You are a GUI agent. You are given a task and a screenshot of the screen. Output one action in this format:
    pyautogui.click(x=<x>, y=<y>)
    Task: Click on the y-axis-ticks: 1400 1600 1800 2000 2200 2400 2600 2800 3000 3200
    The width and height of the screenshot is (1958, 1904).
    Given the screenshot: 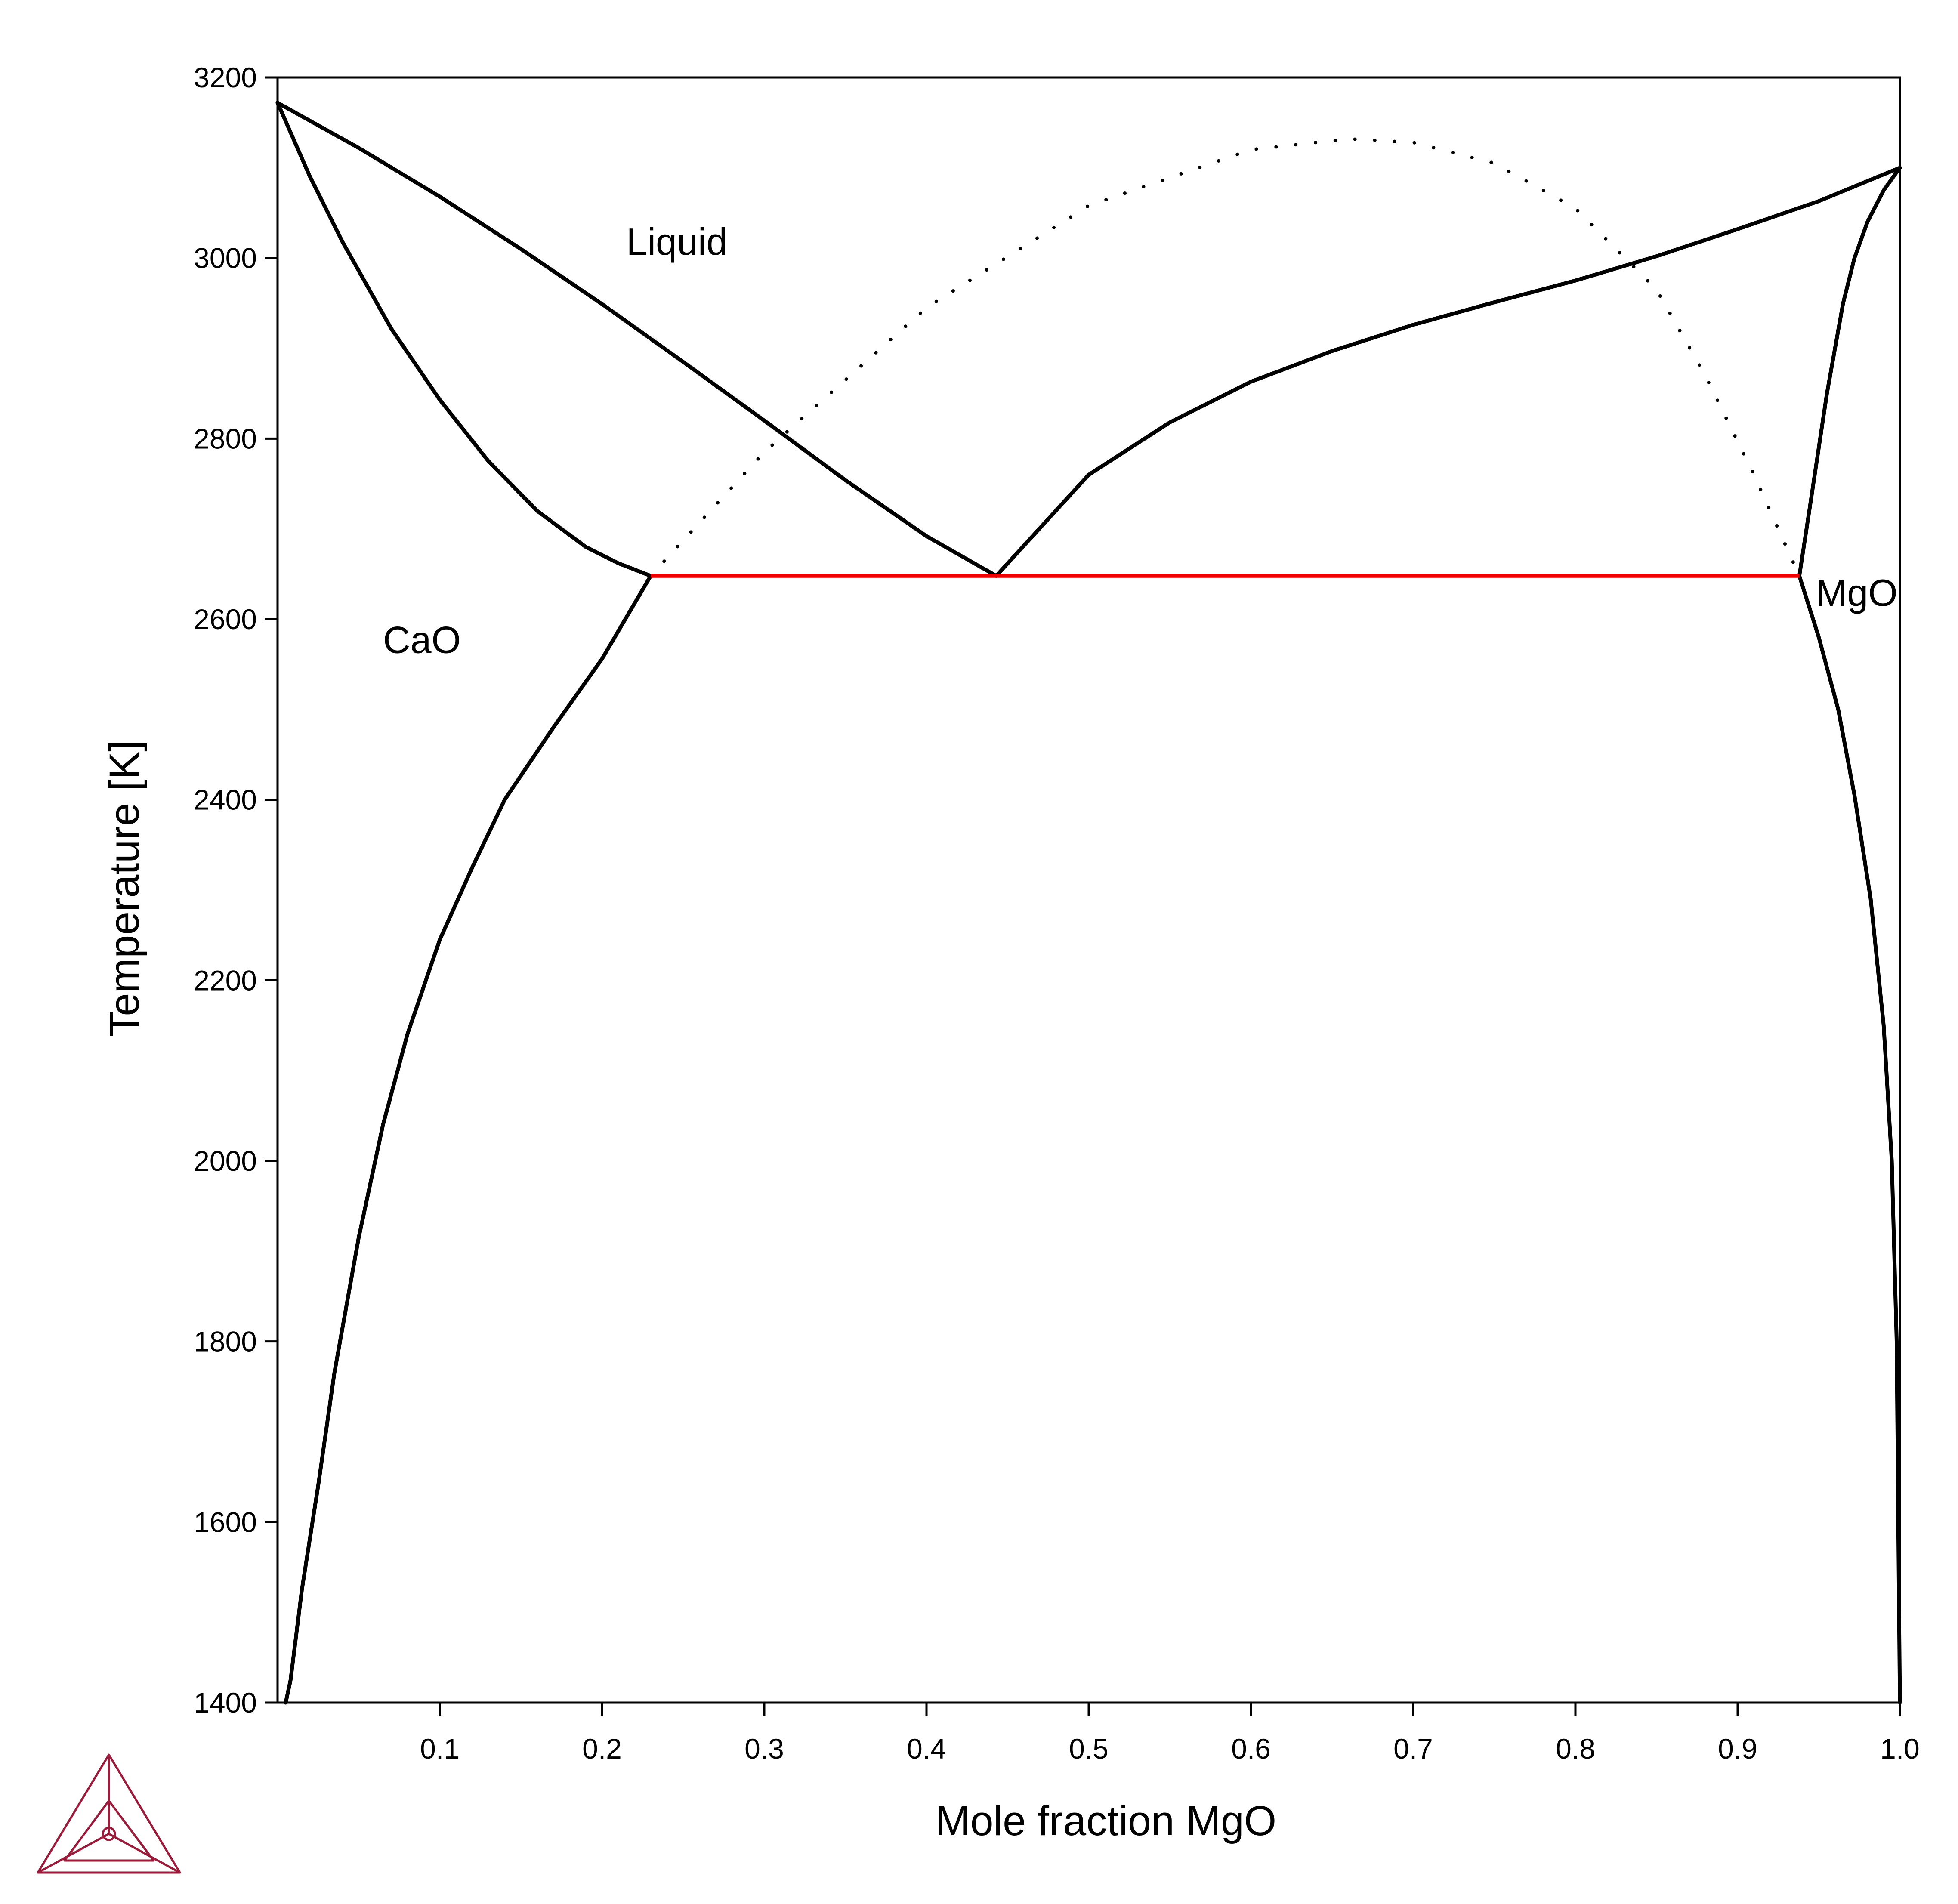 What is the action you would take?
    pyautogui.click(x=236, y=890)
    